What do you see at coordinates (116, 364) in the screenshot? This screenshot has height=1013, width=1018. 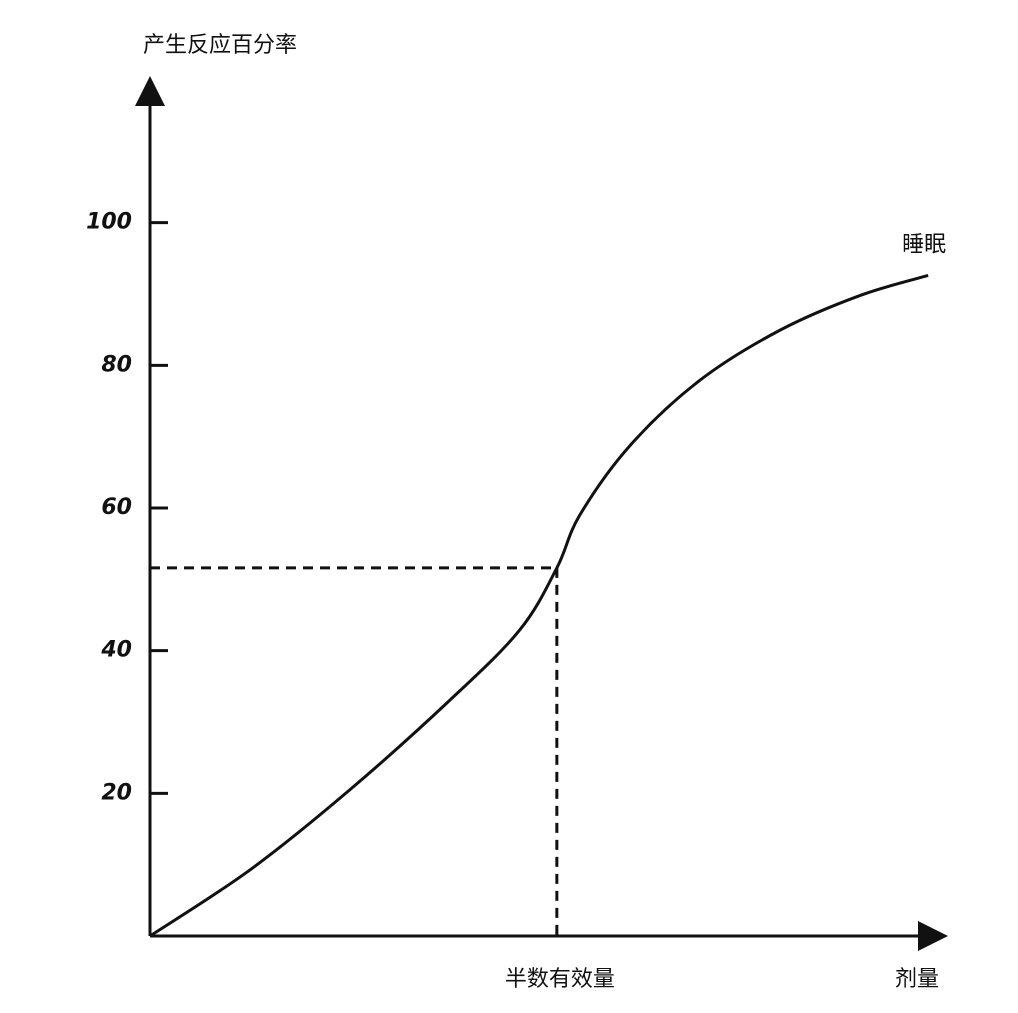 I see `y-tick-label: 80` at bounding box center [116, 364].